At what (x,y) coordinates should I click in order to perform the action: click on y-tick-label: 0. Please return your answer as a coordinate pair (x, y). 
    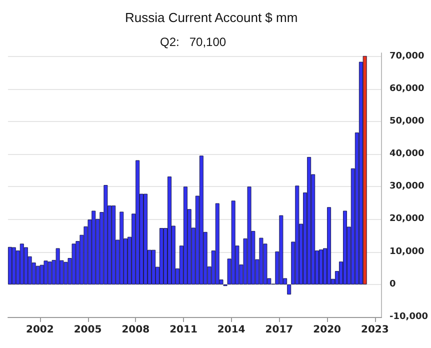
    Looking at the image, I should click on (393, 284).